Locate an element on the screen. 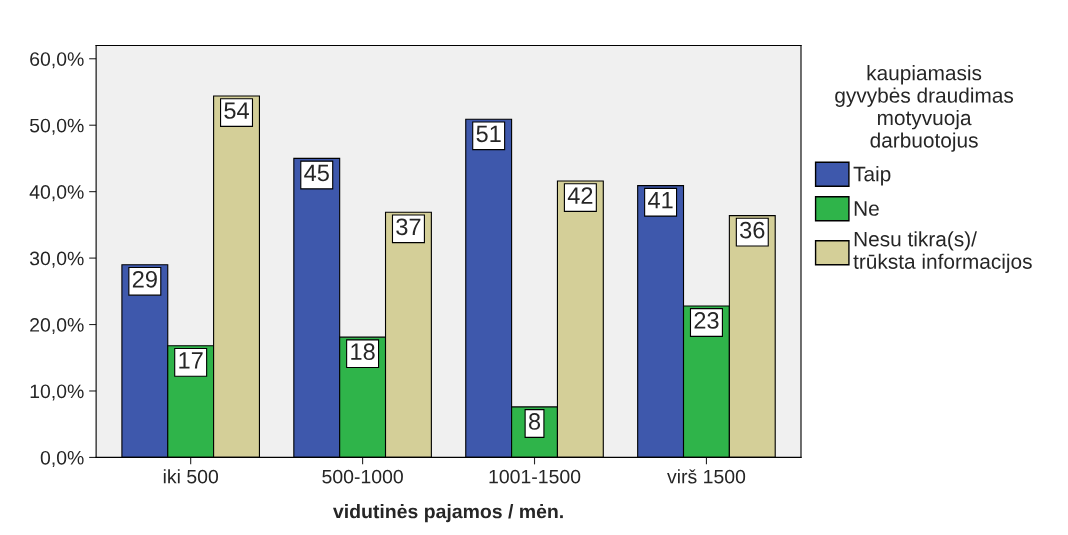 Image resolution: width=1068 pixels, height=535 pixels. data-label: 54 is located at coordinates (236, 110).